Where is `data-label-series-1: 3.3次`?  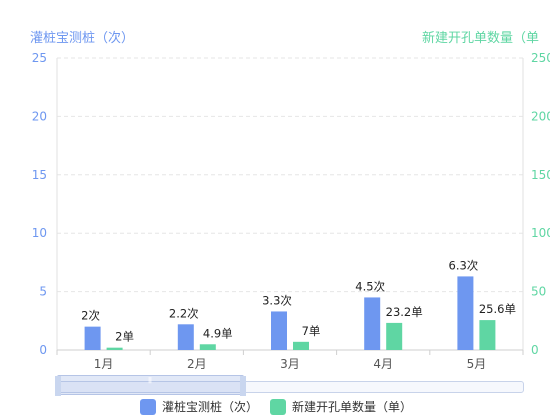 data-label-series-1: 3.3次 is located at coordinates (277, 300).